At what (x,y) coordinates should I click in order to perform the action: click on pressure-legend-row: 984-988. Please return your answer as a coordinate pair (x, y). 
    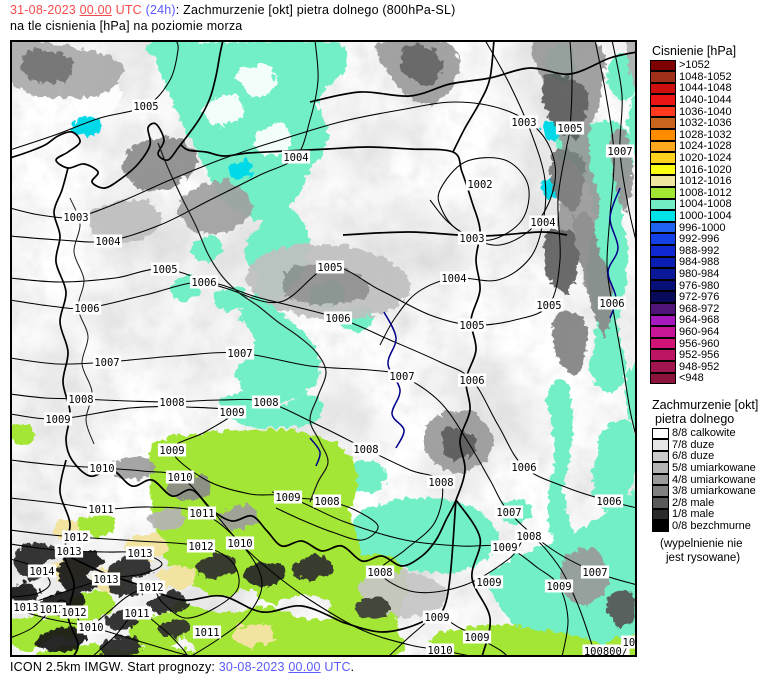
    Looking at the image, I should click on (691, 262).